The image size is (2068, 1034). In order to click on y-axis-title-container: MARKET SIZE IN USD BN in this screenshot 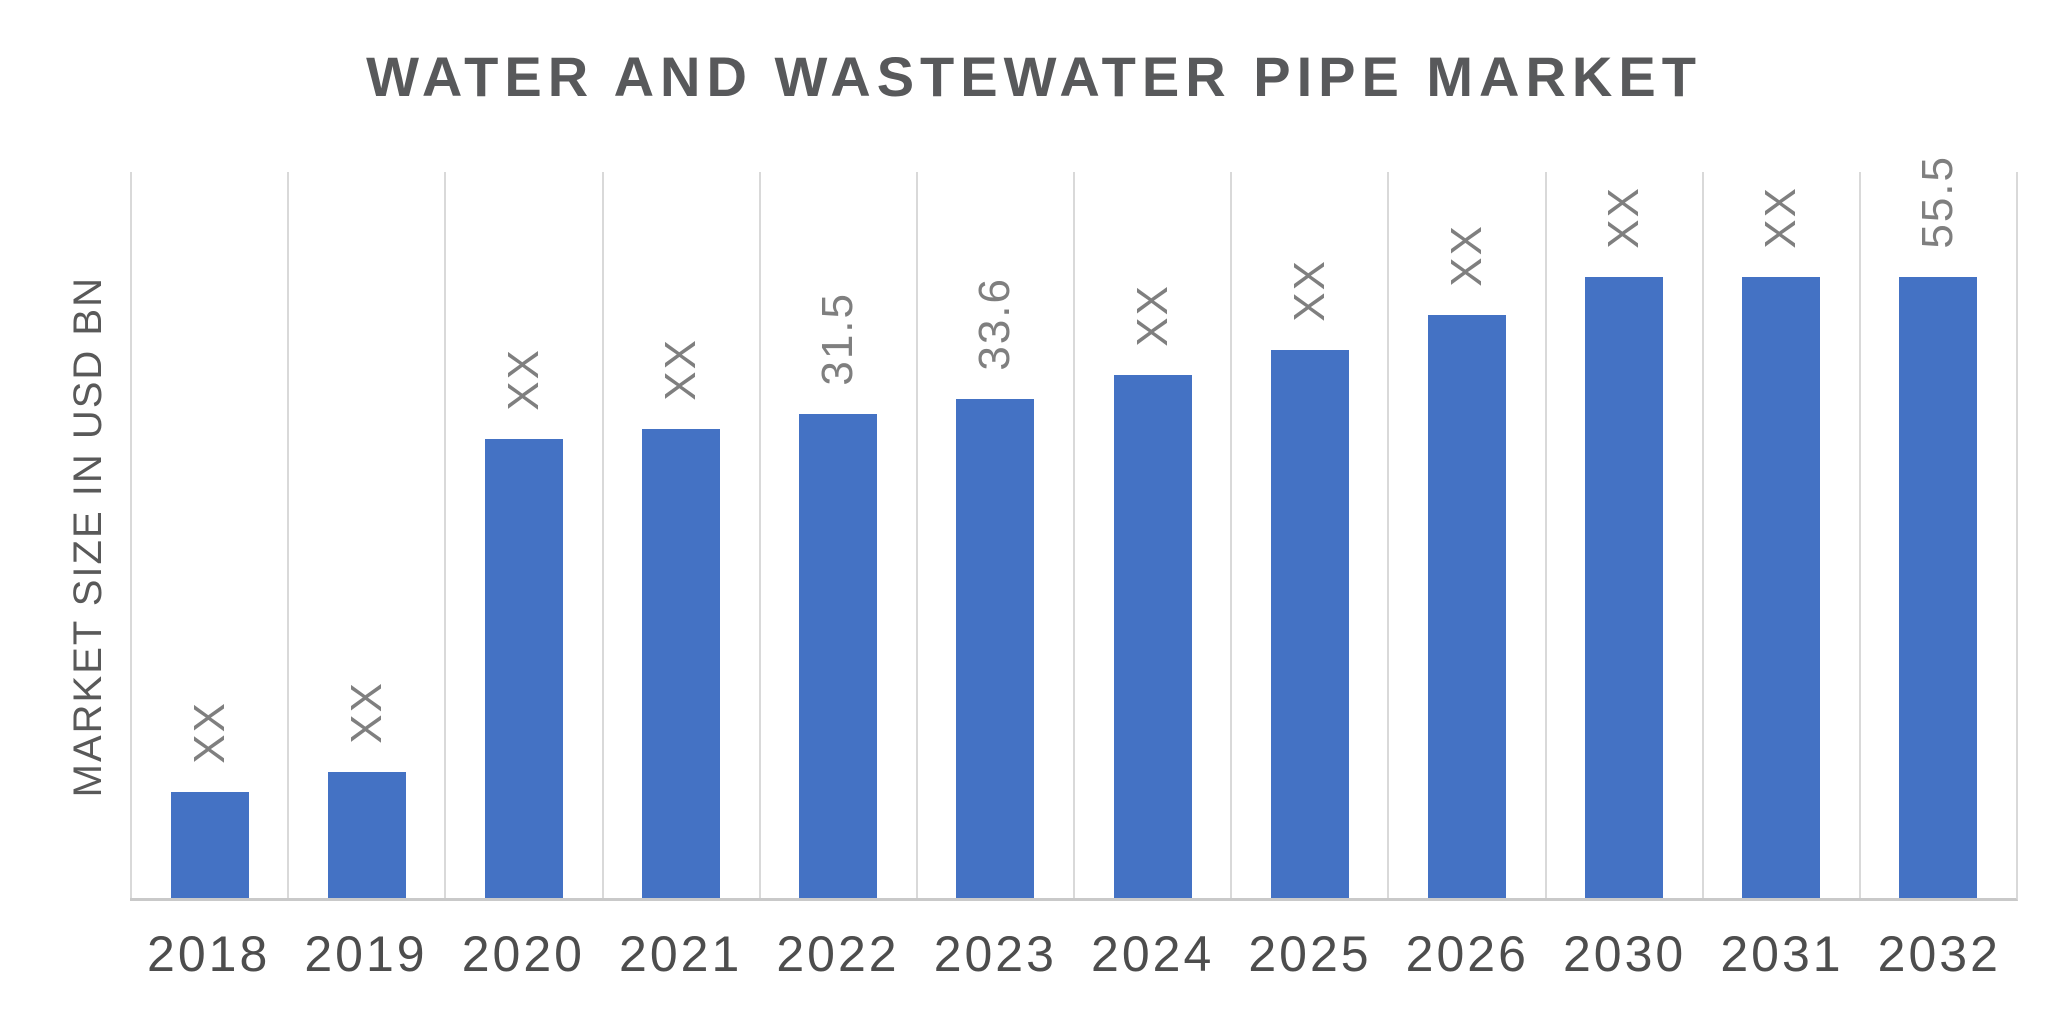, I will do `click(88, 536)`.